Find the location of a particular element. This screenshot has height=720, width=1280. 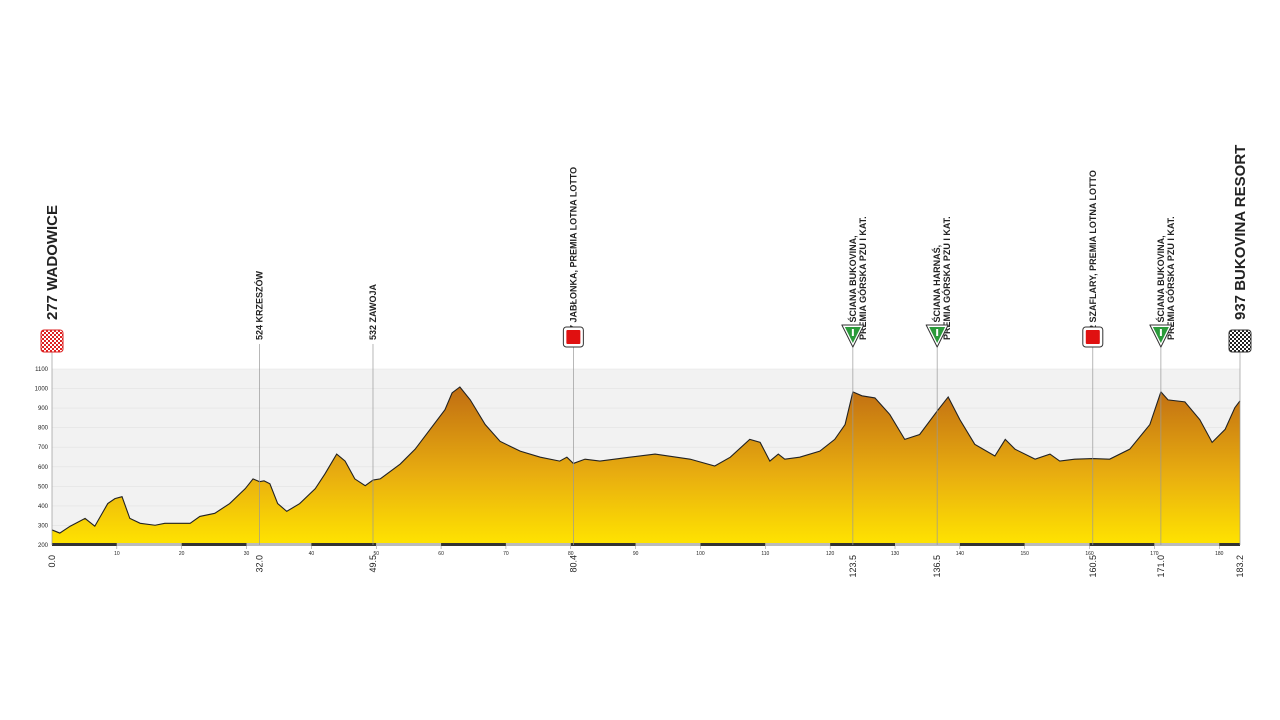

x-tick-label: 50 is located at coordinates (376, 554).